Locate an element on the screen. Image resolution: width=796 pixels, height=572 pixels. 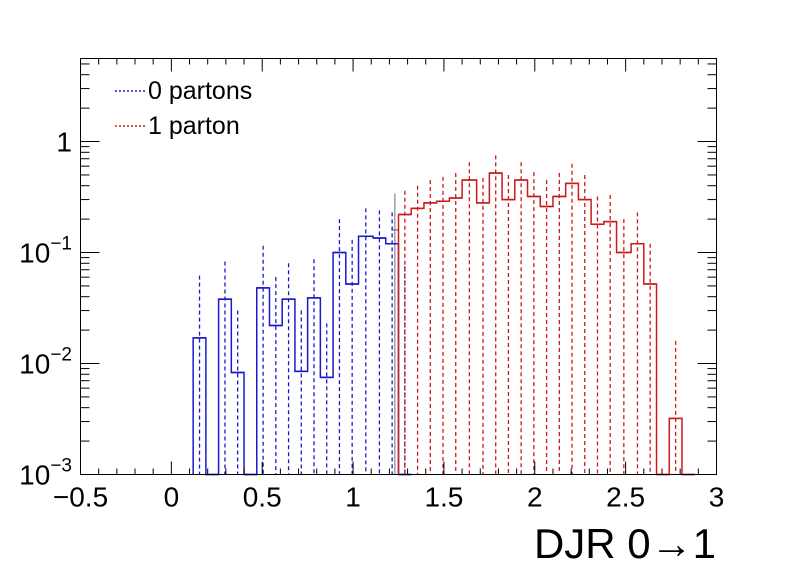
y-tick-label-0: 10⁻³ is located at coordinates (45, 473).